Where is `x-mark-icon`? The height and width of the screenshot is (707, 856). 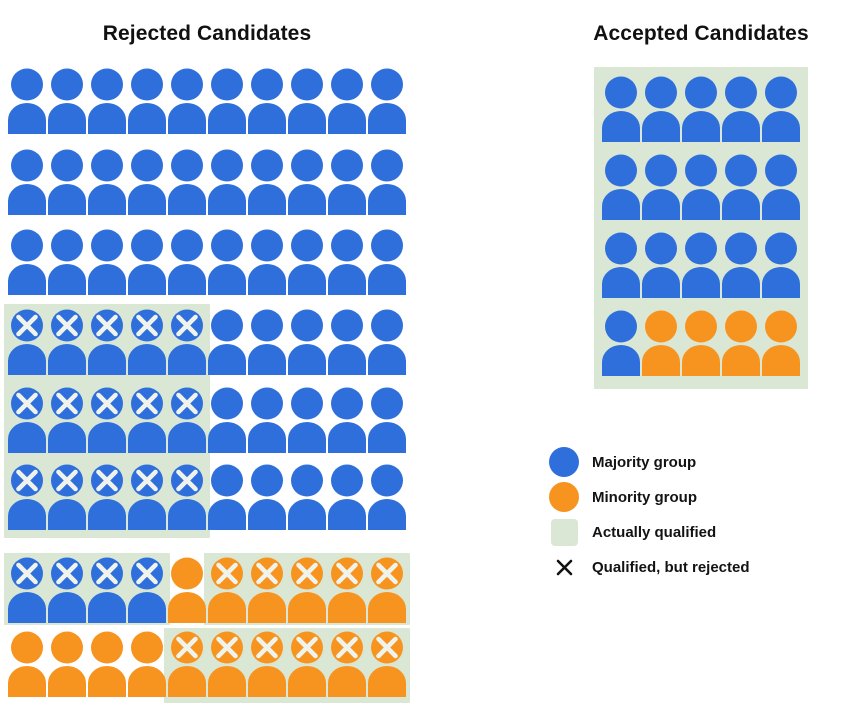
x-mark-icon is located at coordinates (564, 567).